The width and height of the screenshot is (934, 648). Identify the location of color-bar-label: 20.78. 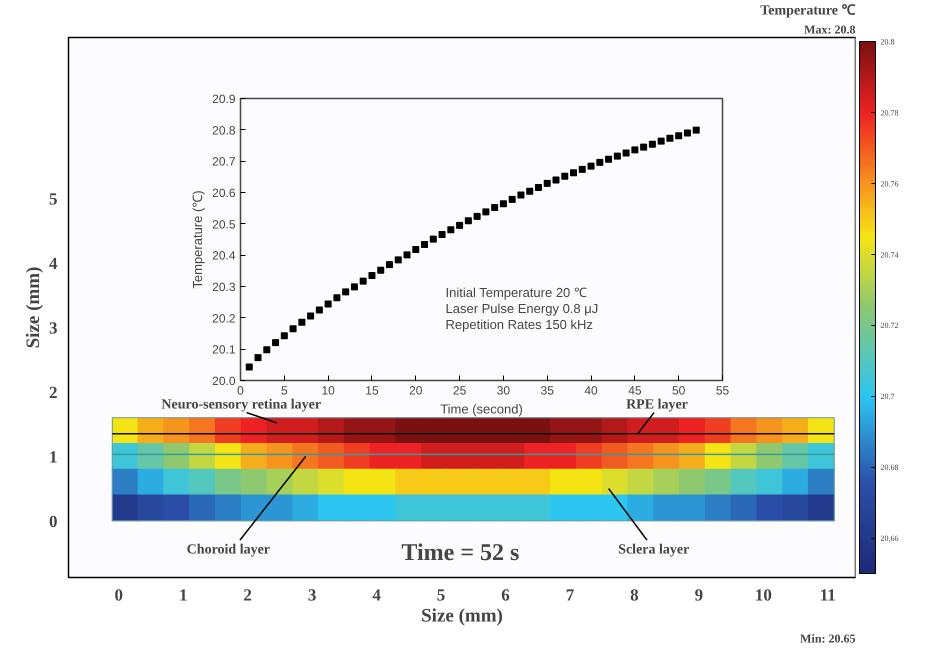
(889, 113).